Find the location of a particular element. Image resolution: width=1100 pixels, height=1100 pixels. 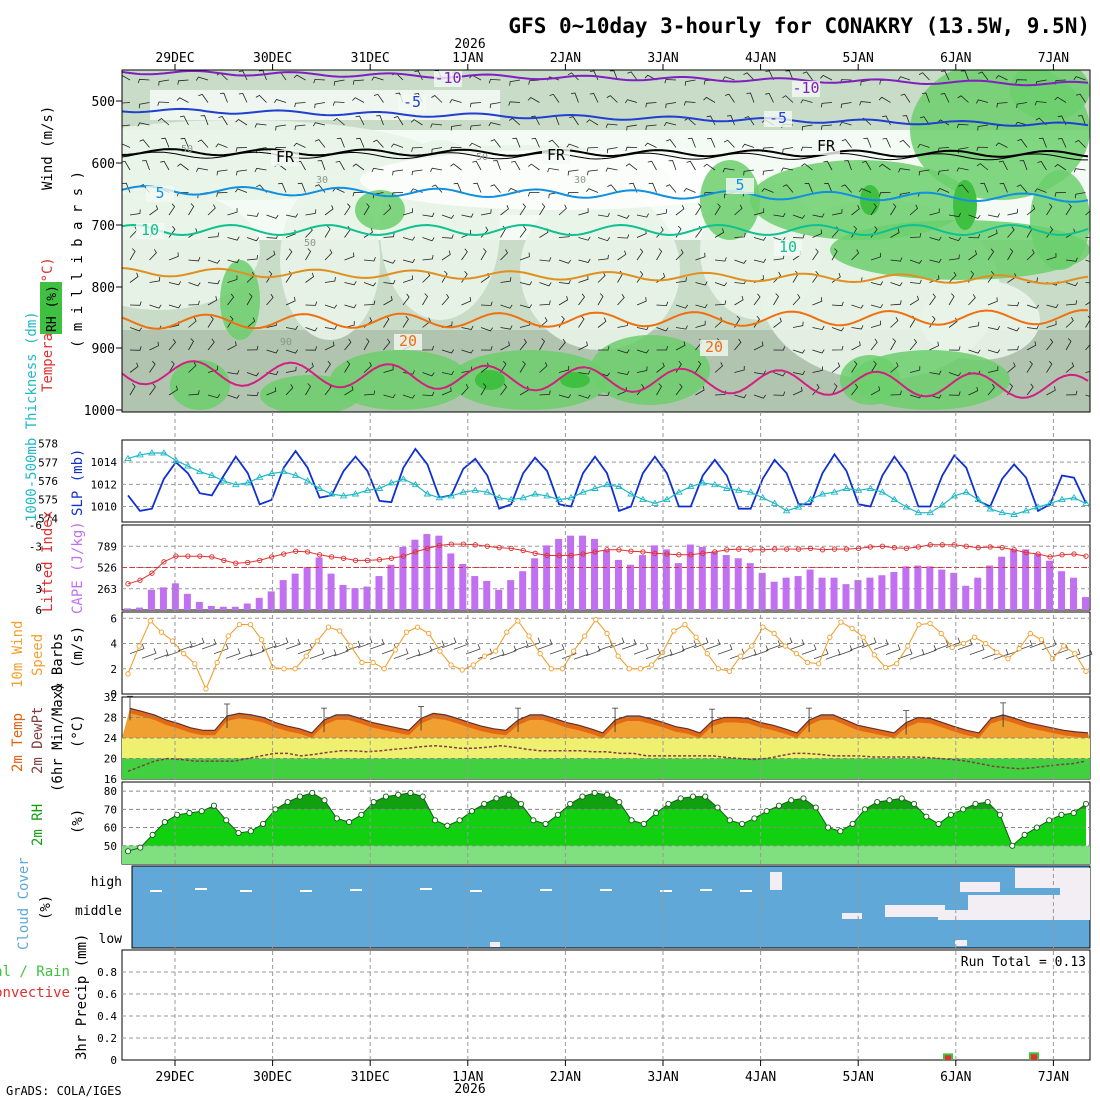

lifted-index-tick-label: -6 is located at coordinates (35, 525).